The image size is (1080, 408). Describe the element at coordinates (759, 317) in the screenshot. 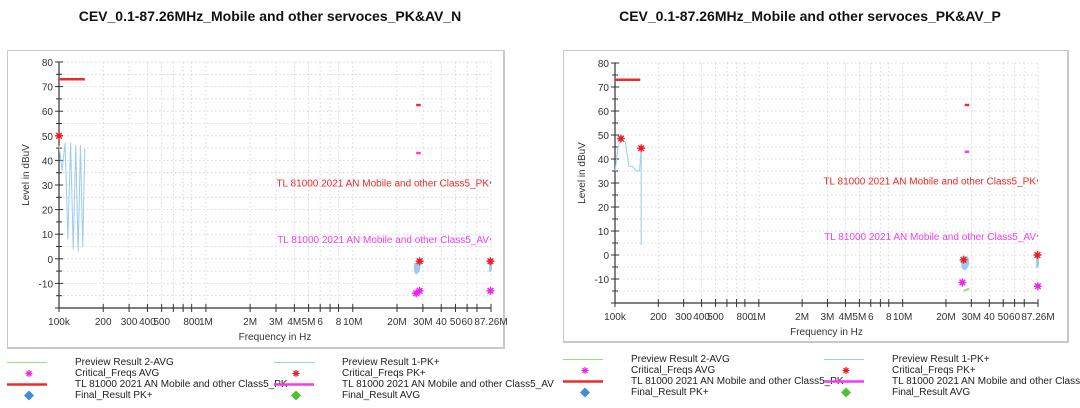

I see `x-tick-label: 1M` at that location.